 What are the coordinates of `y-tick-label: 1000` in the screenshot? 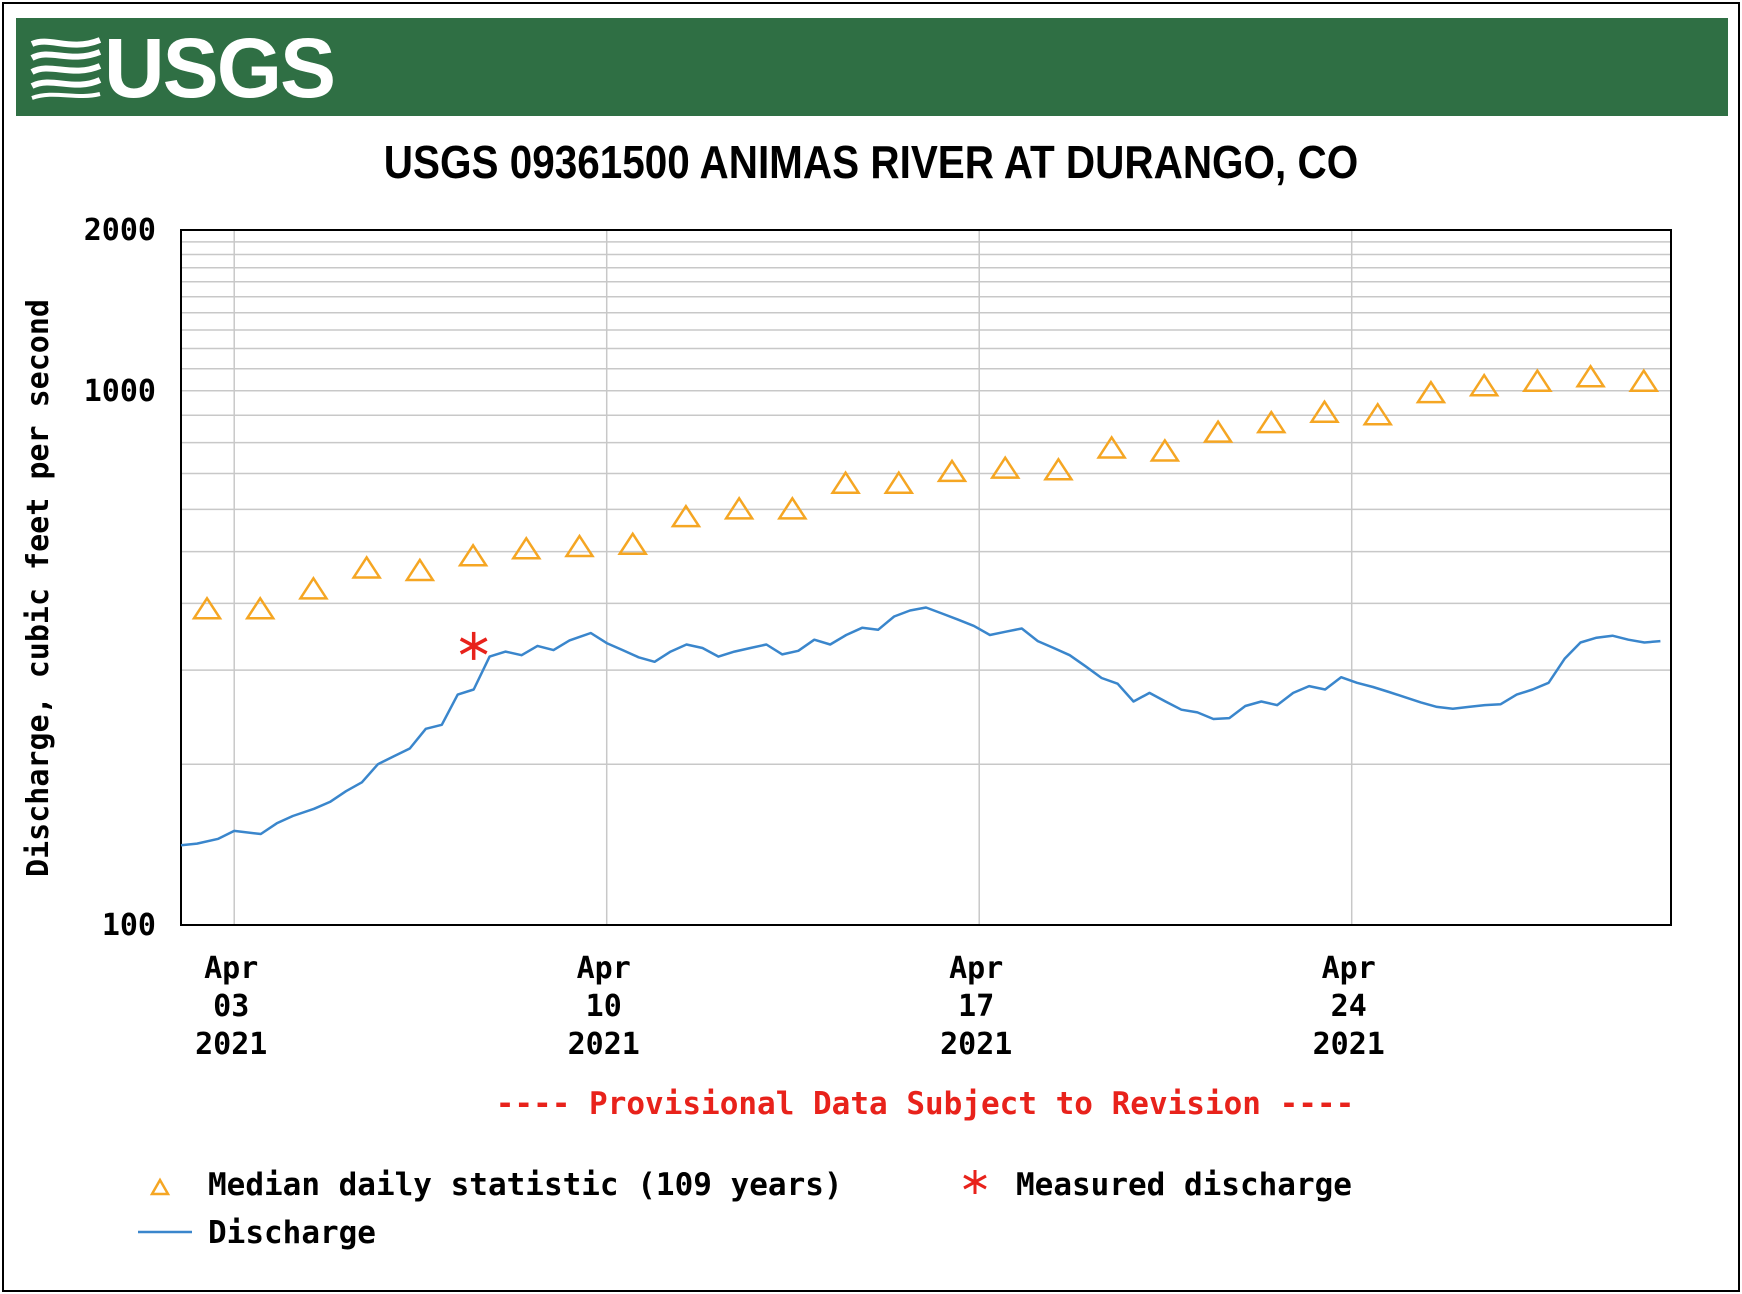 It's located at (120, 391).